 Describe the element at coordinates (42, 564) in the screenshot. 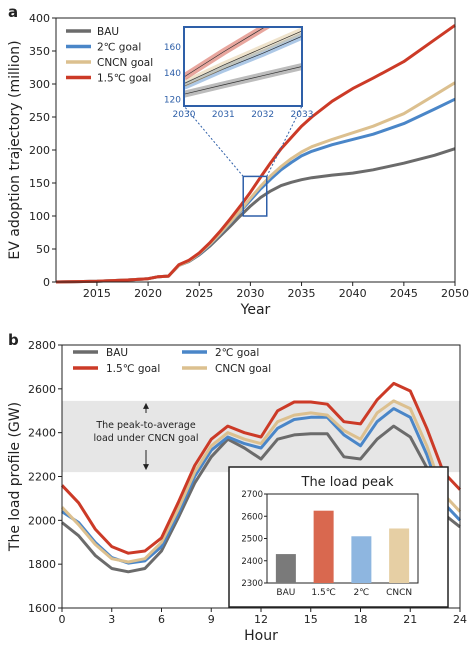

I see `y-tick-label: 1800` at that location.